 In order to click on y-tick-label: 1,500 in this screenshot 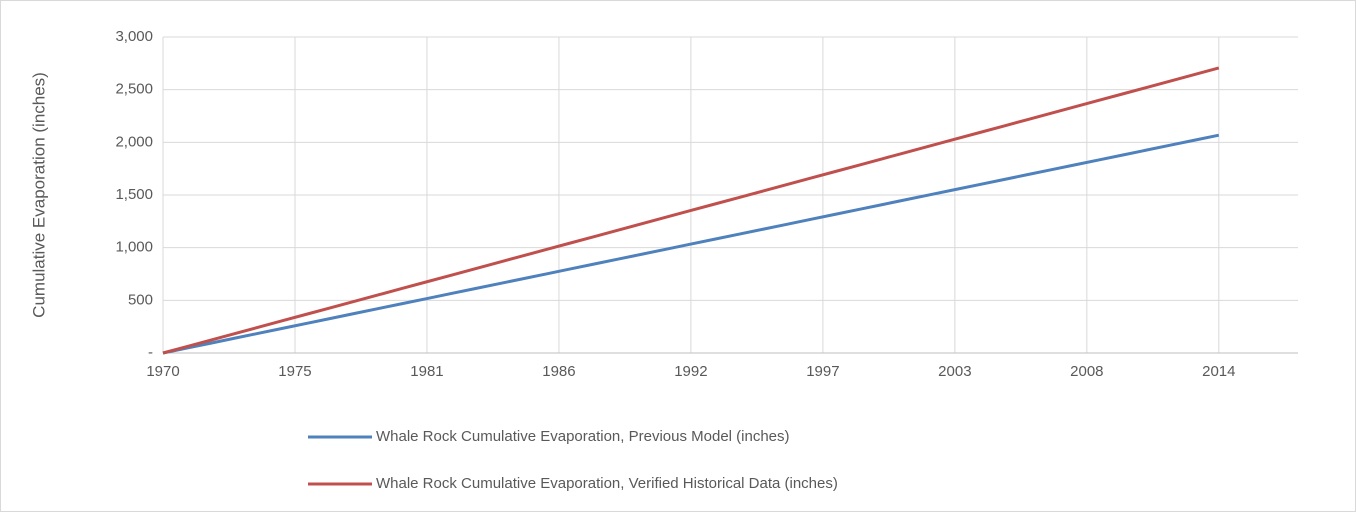, I will do `click(134, 194)`.